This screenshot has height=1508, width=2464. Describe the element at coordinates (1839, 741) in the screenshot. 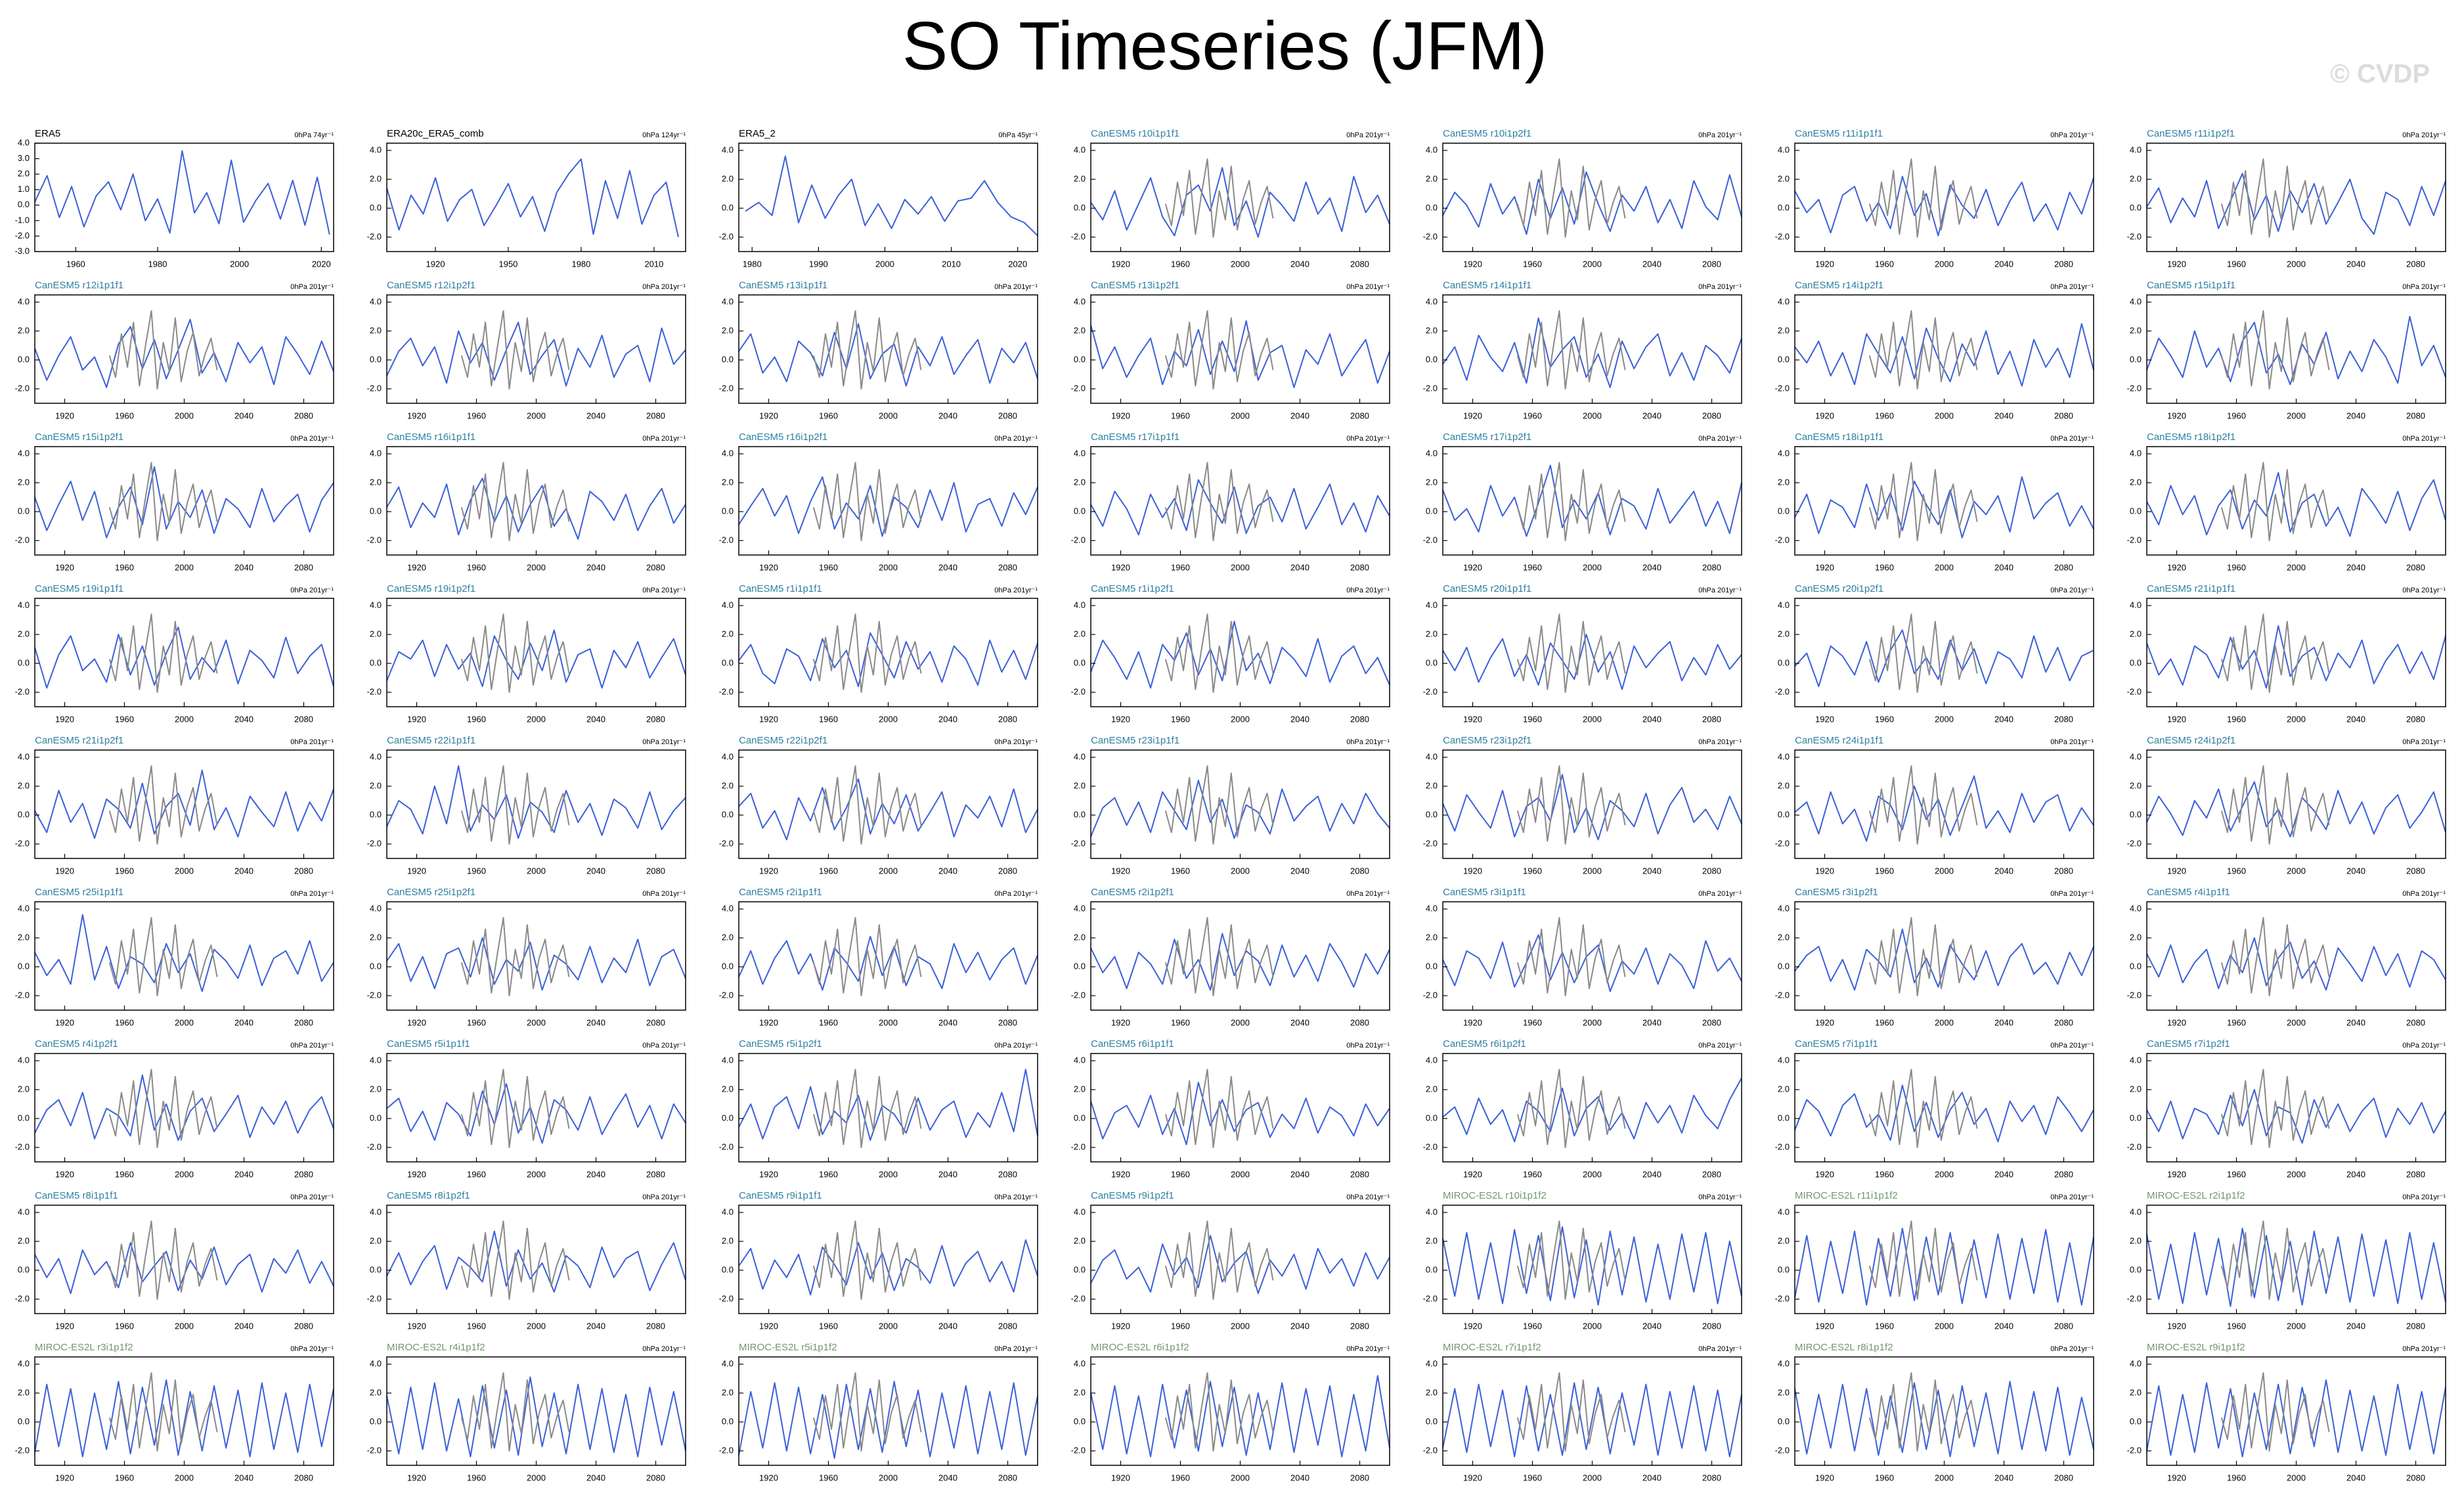

I see `panel-title: CanESM5 r24i1p1f1` at that location.